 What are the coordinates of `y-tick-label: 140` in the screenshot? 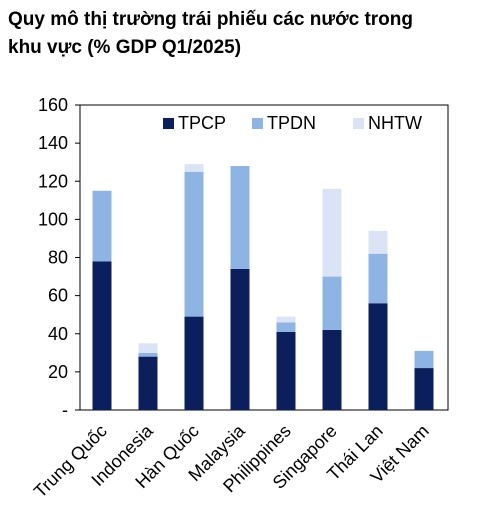 It's located at (53, 143).